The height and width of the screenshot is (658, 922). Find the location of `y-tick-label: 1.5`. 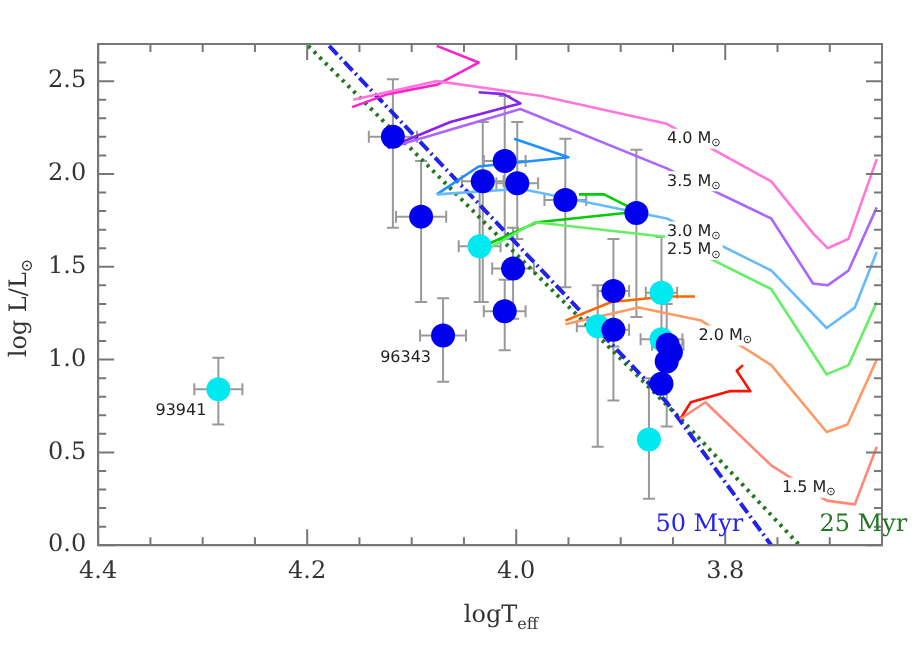

y-tick-label: 1.5 is located at coordinates (67, 265).